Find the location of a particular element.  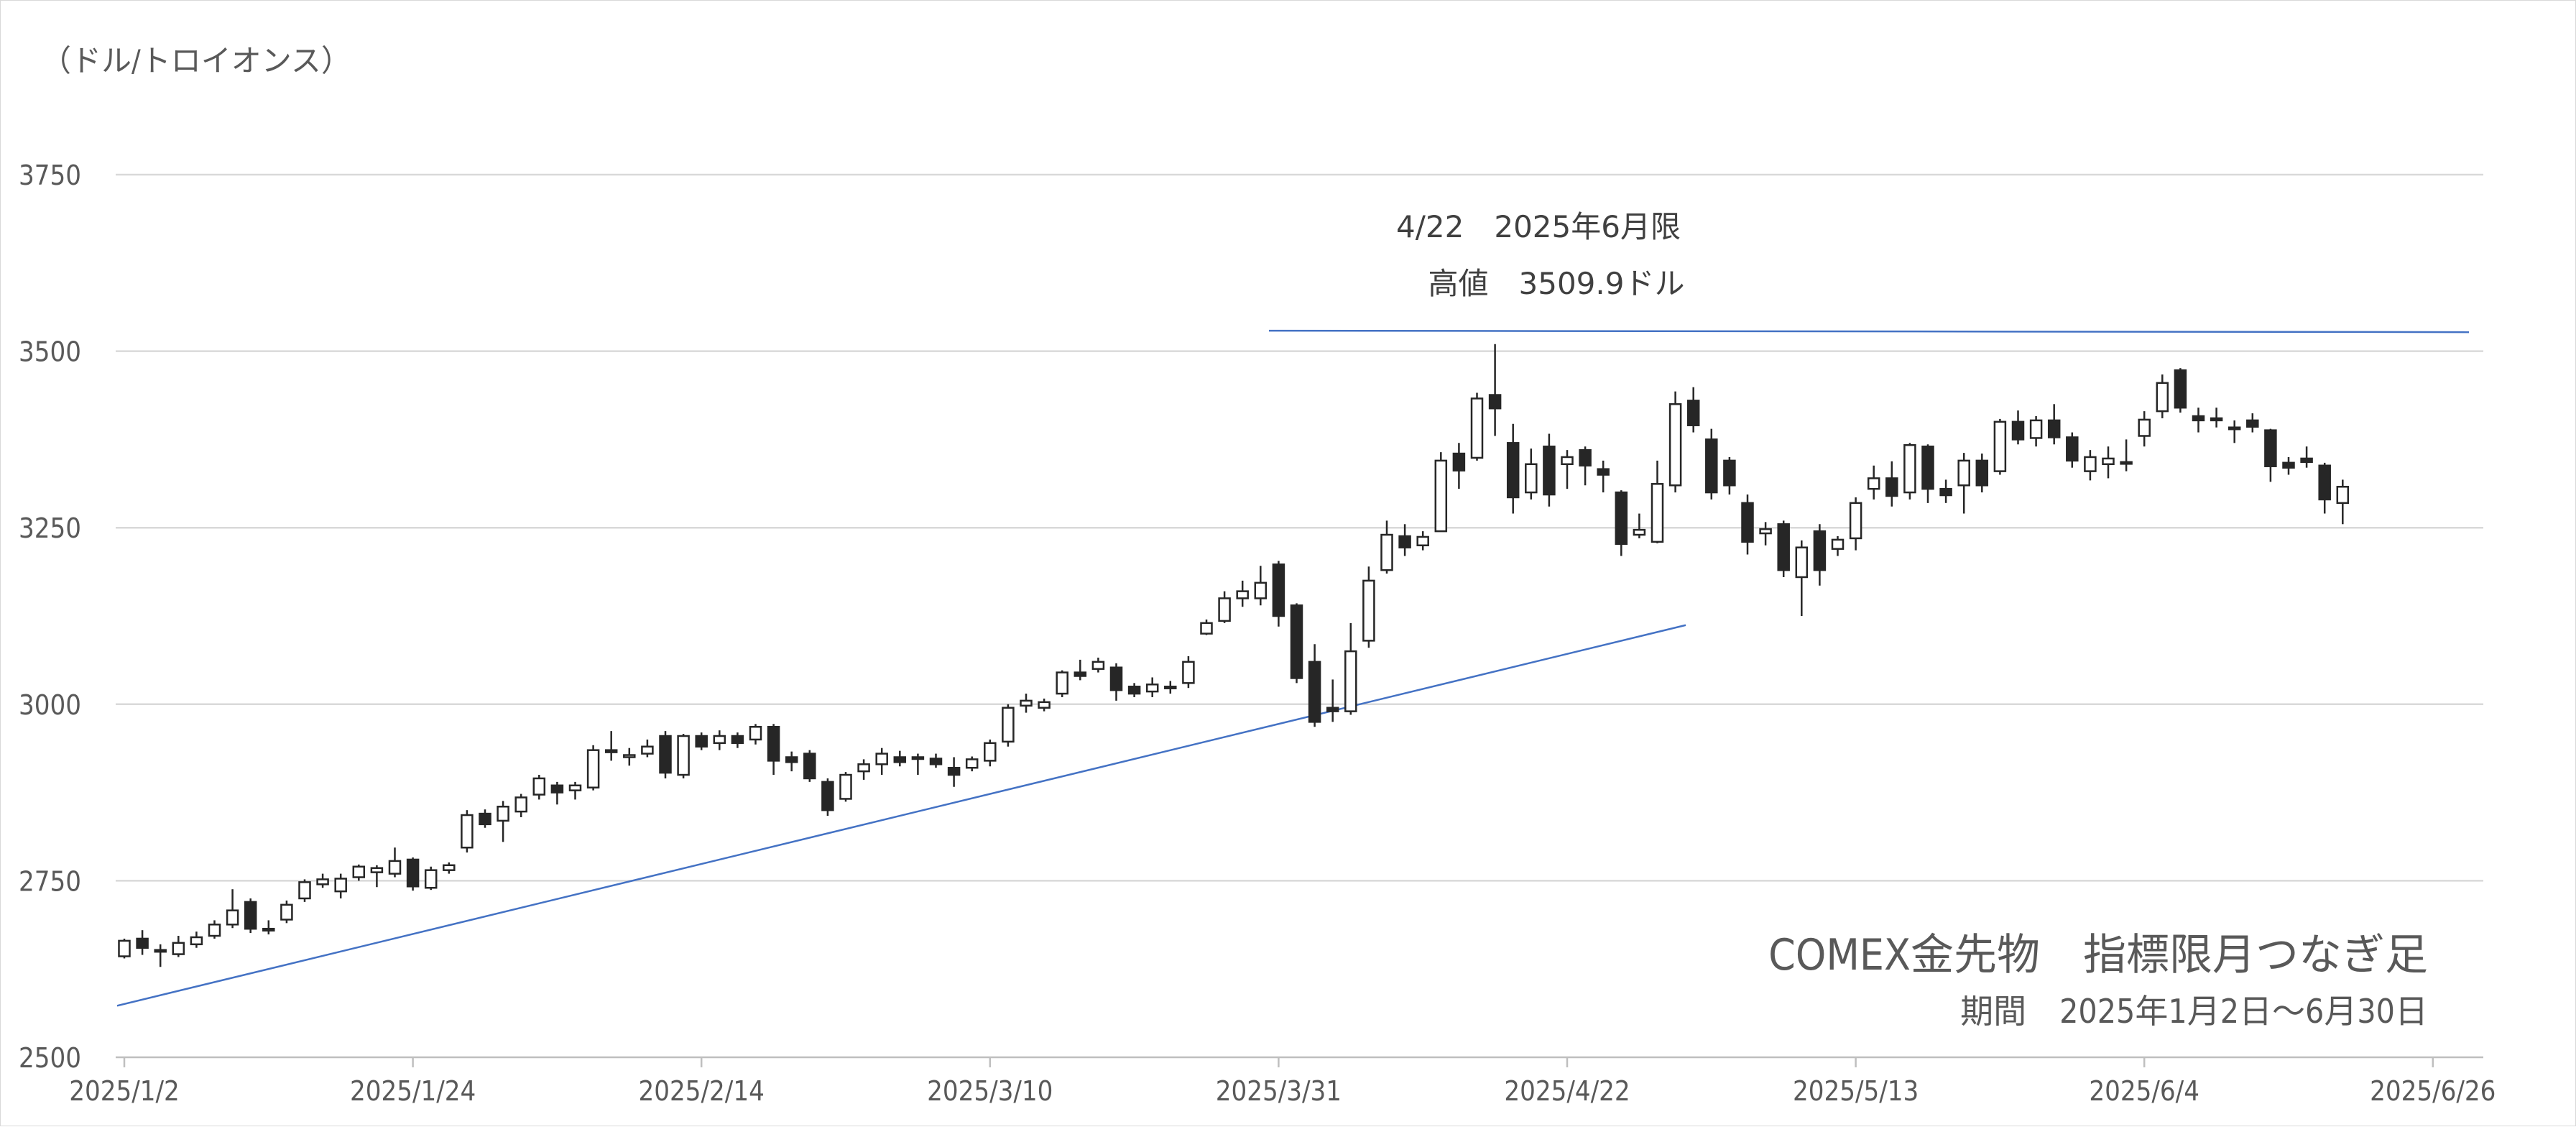

x-tick-label: 2025/3/10 is located at coordinates (990, 1091).